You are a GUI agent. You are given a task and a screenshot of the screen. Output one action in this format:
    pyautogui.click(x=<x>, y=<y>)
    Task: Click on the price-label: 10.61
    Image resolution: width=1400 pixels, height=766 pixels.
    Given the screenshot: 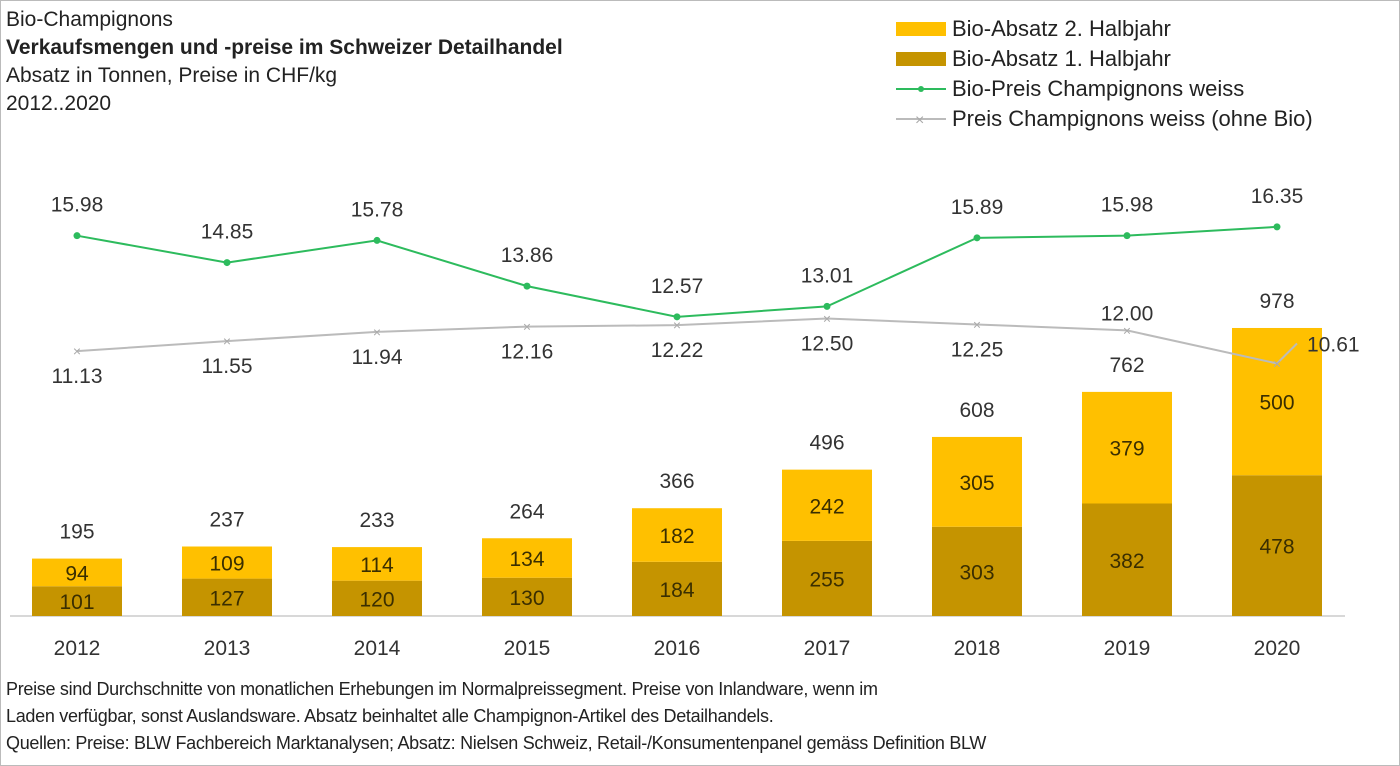 What is the action you would take?
    pyautogui.click(x=1333, y=344)
    